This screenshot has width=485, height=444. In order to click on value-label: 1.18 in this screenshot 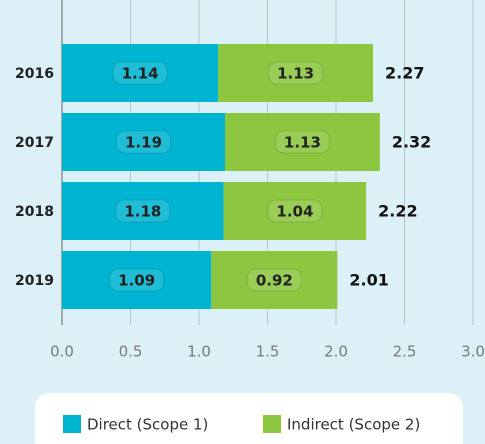, I will do `click(142, 212)`.